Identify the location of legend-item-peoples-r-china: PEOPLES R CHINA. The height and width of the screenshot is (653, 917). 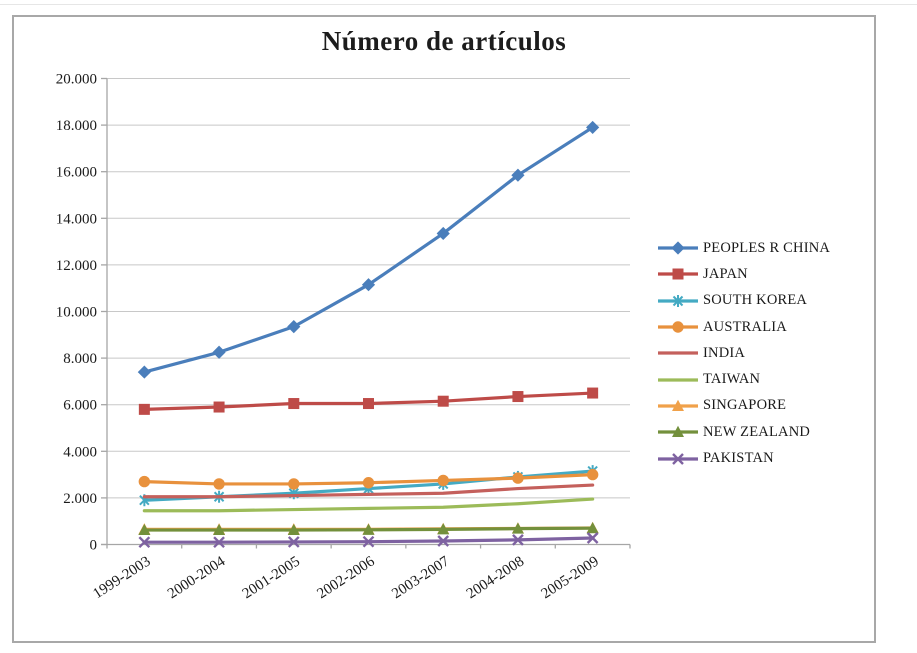
(763, 248).